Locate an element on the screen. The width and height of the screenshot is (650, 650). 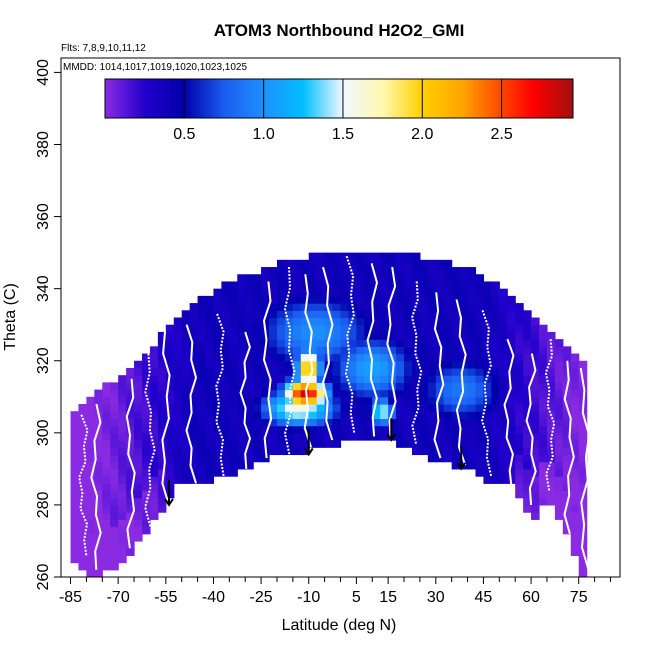
marker-arrow is located at coordinates (461, 459).